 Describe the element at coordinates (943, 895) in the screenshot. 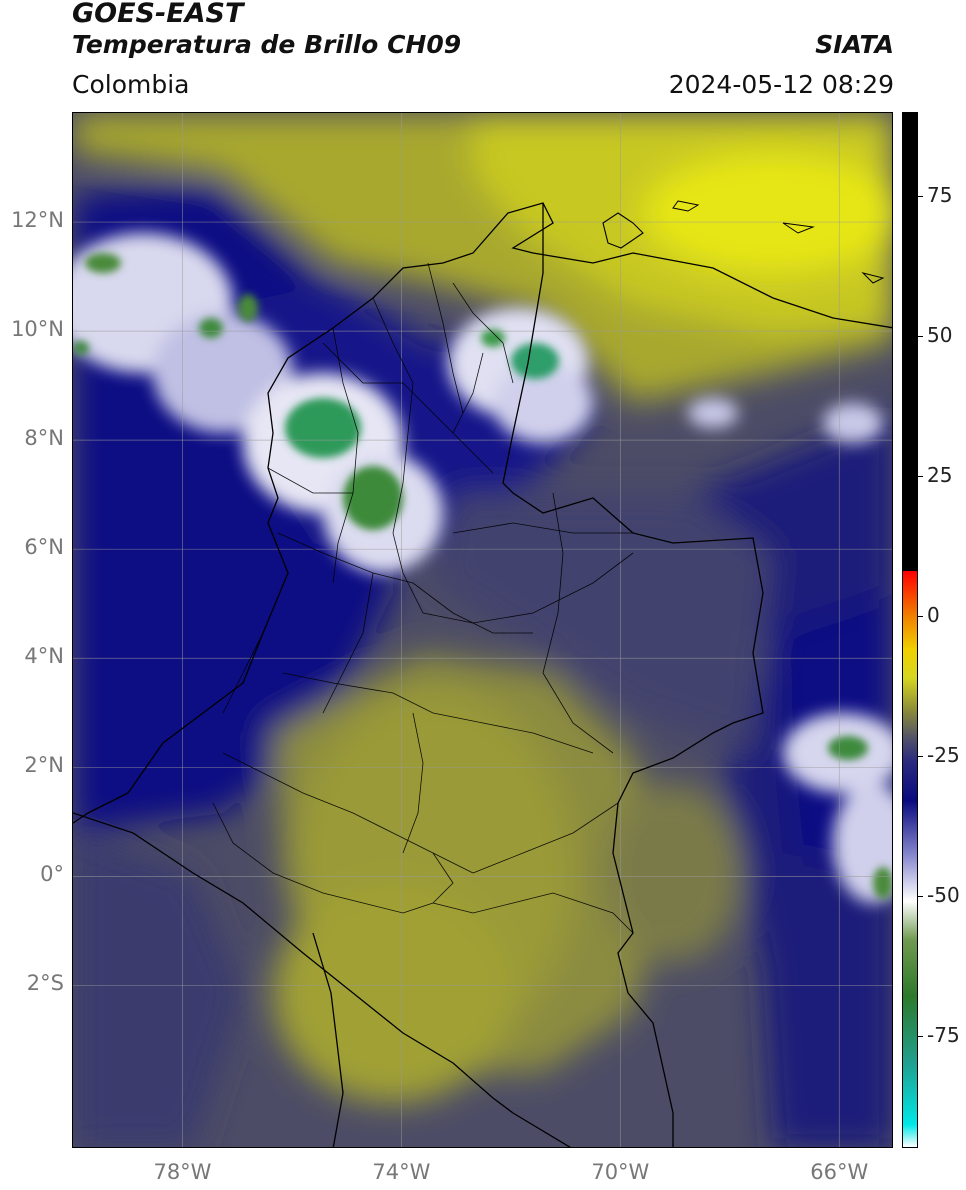

I see `colorbar-tick-label: -50` at that location.